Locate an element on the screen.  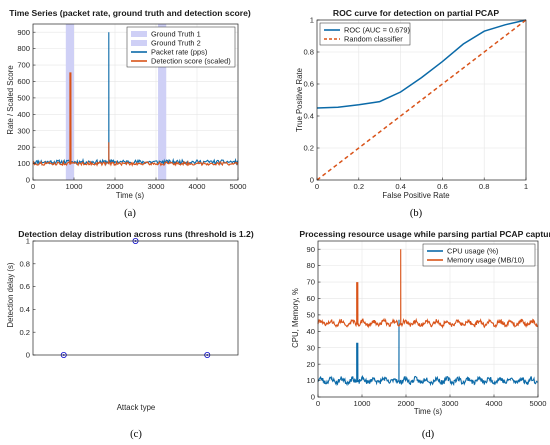
d-ytick-label-6: 60 is located at coordinates (311, 298).